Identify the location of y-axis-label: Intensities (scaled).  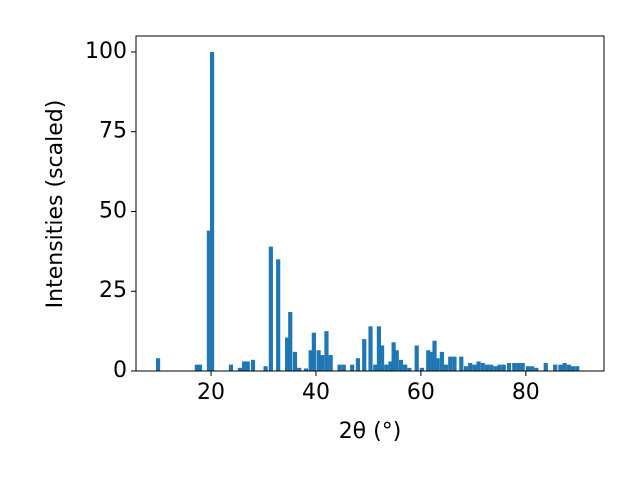
(55, 204).